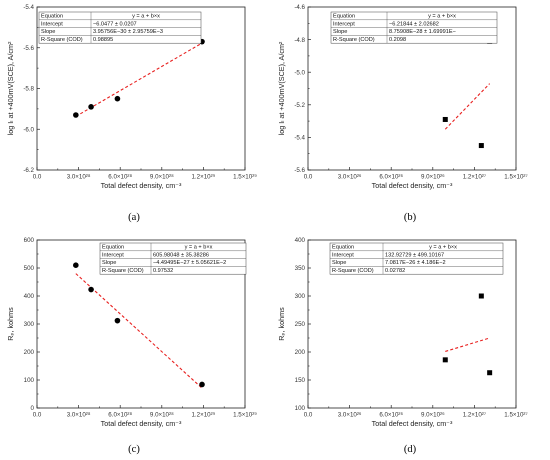 The height and width of the screenshot is (460, 550). Describe the element at coordinates (299, 7) in the screenshot. I see `y-tick-label: -4.6` at that location.